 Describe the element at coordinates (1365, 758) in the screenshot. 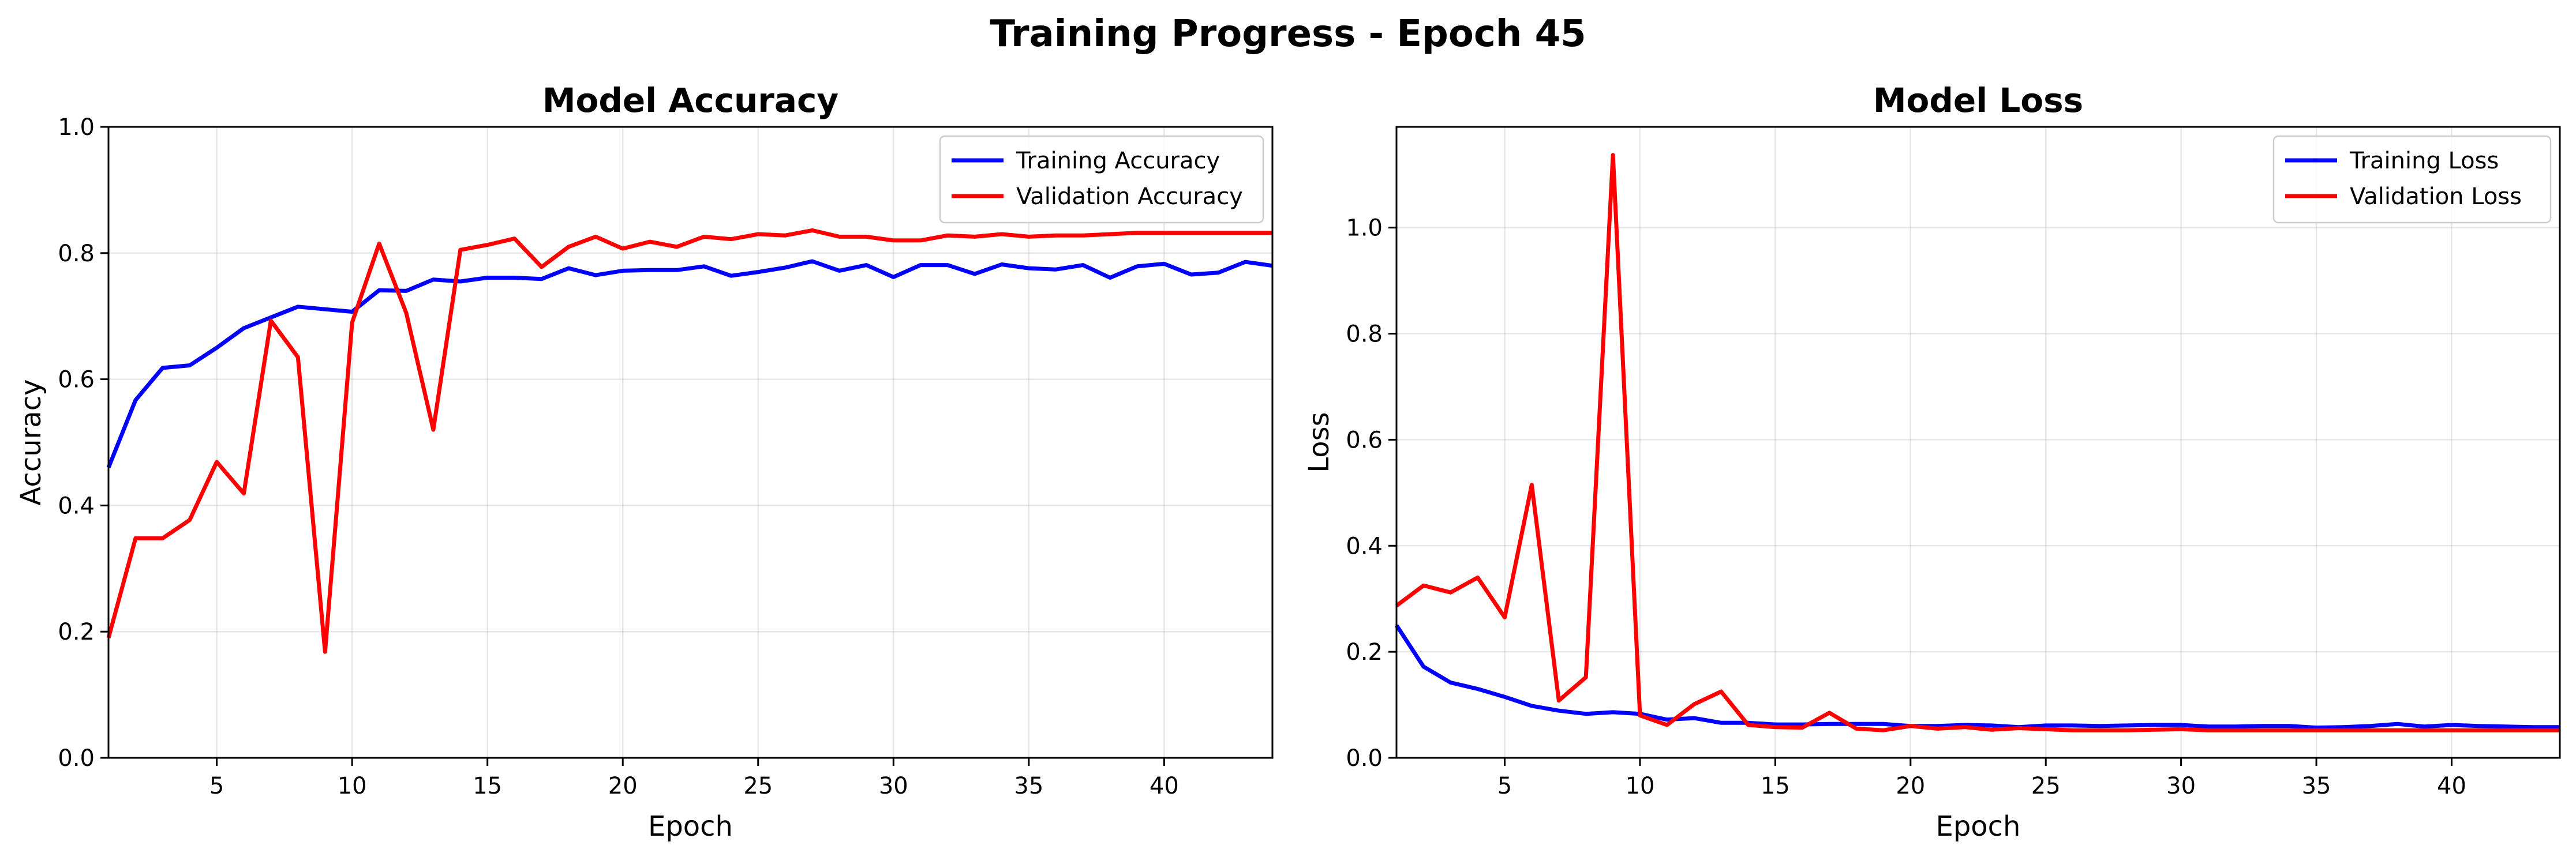

I see `loss-ytick-label: 0.0` at that location.